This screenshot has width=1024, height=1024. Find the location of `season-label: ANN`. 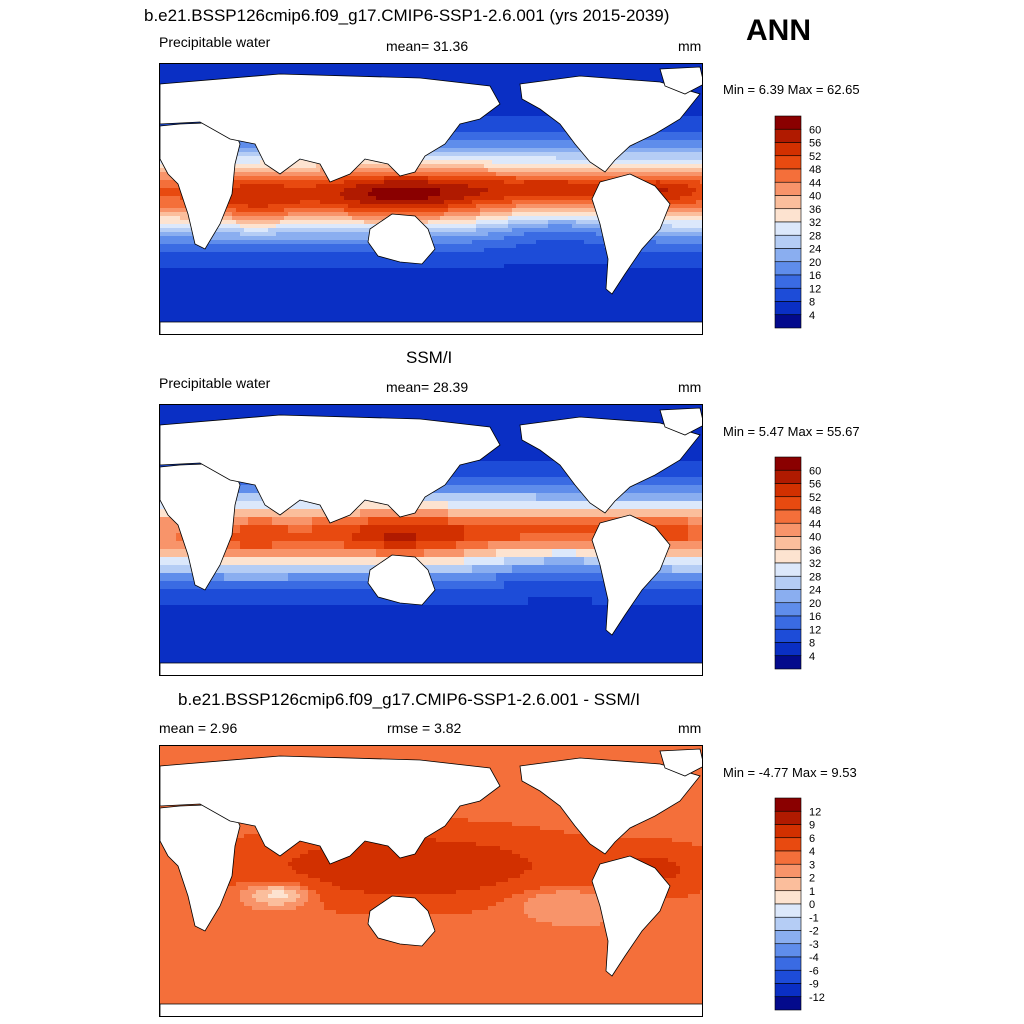

season-label: ANN is located at coordinates (778, 31).